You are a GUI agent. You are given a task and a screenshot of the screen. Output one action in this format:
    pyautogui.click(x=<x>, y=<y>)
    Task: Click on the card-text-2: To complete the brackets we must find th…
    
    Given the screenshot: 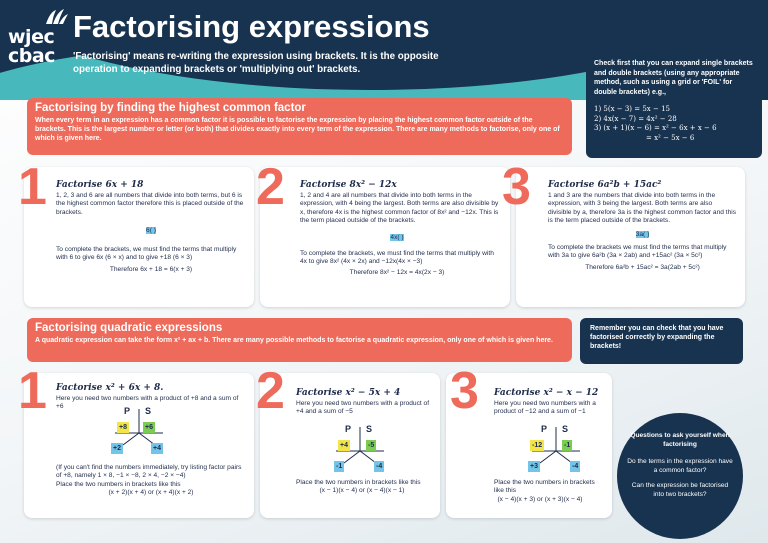 What is the action you would take?
    pyautogui.click(x=637, y=252)
    